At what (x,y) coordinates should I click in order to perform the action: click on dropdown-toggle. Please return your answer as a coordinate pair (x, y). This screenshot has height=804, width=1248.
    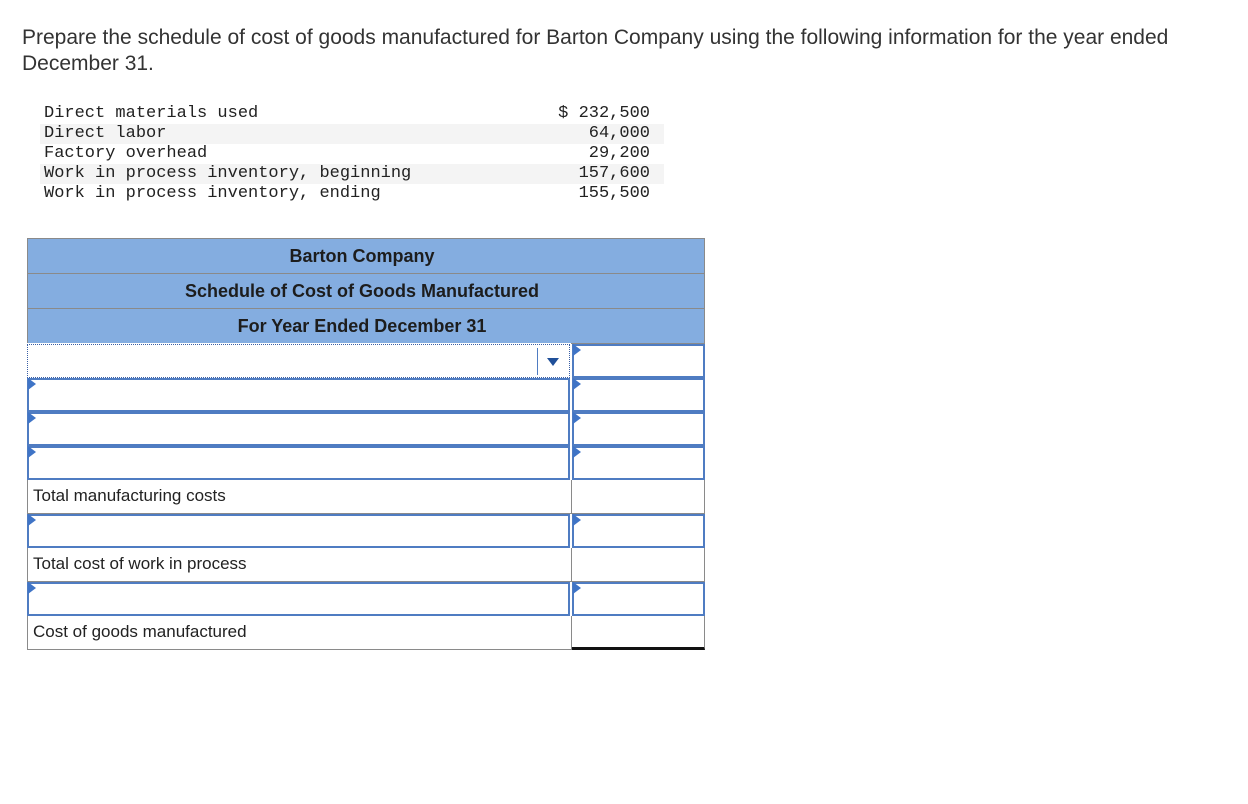
    Looking at the image, I should click on (552, 361).